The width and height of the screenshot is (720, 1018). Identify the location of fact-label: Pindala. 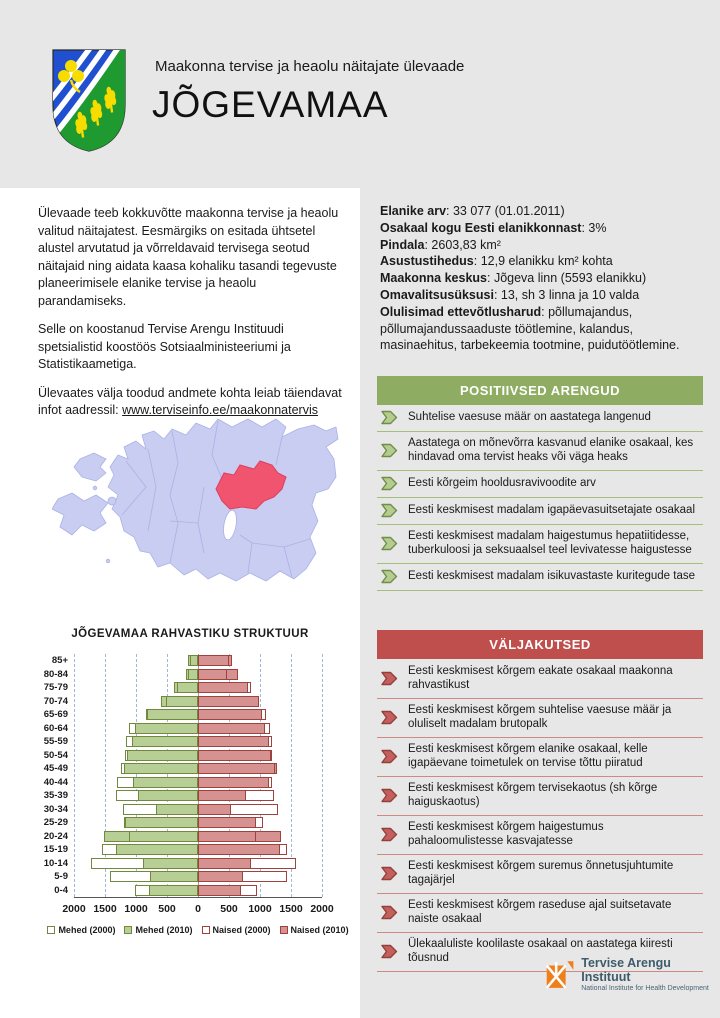
(402, 244).